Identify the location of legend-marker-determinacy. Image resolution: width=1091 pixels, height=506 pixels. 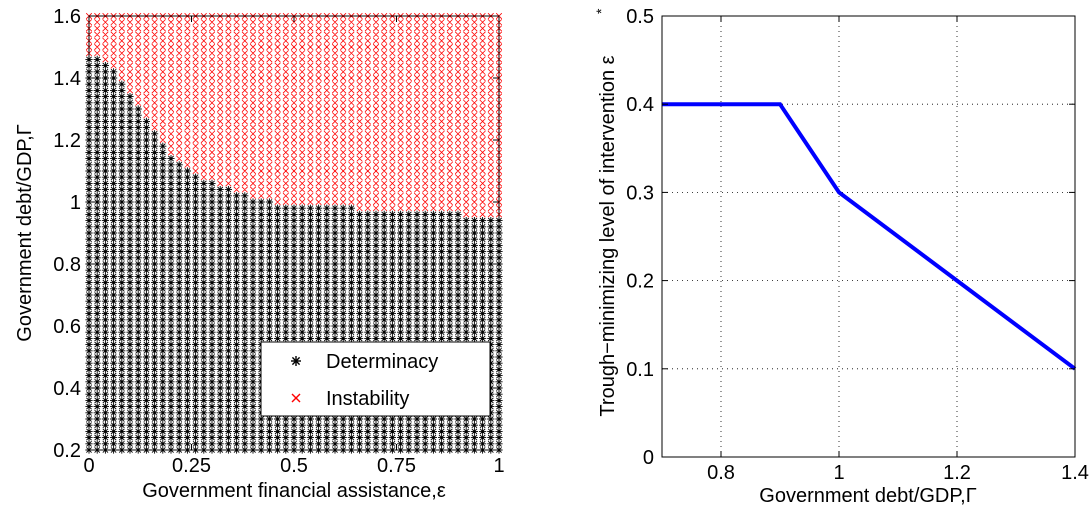
(296, 361).